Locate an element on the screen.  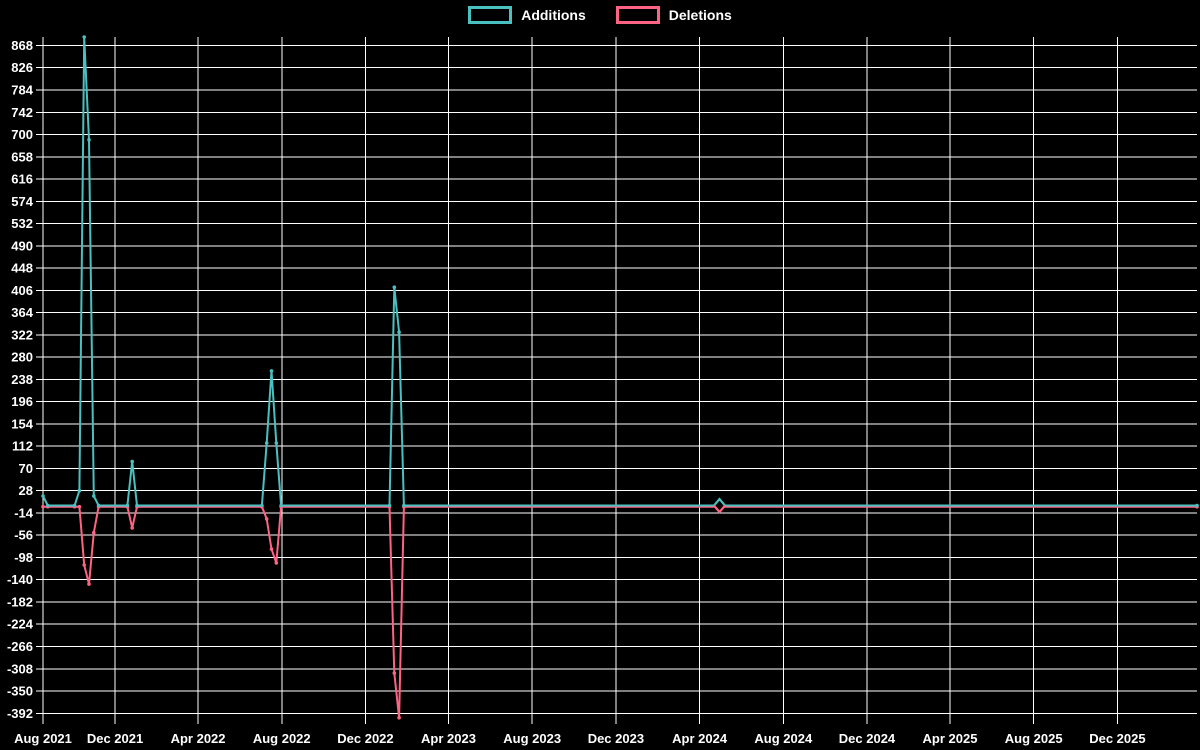
x-tick-label: Dec 2022 is located at coordinates (365, 738).